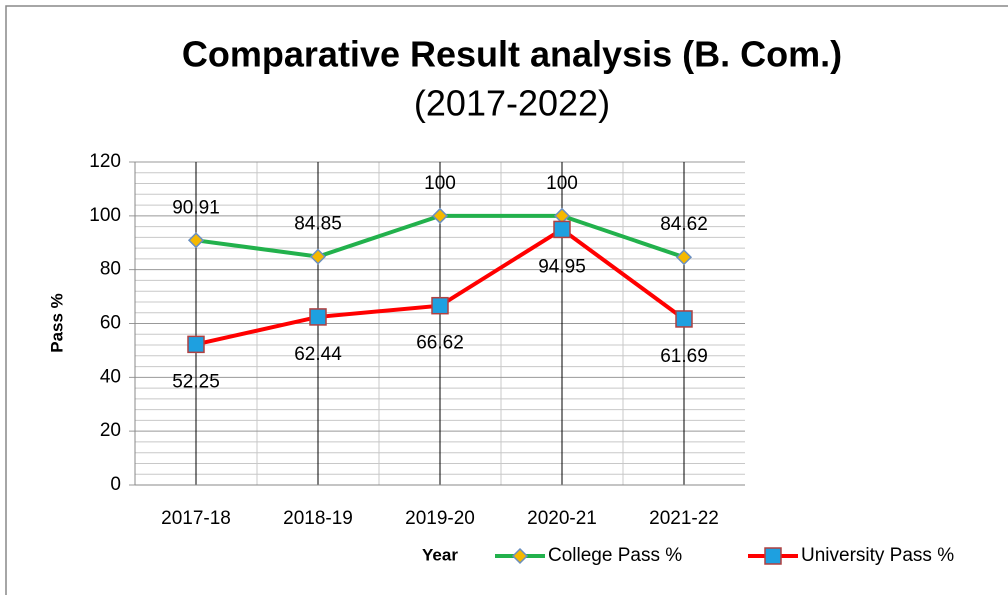 Image resolution: width=1008 pixels, height=595 pixels. I want to click on data-label: 90.91, so click(196, 207).